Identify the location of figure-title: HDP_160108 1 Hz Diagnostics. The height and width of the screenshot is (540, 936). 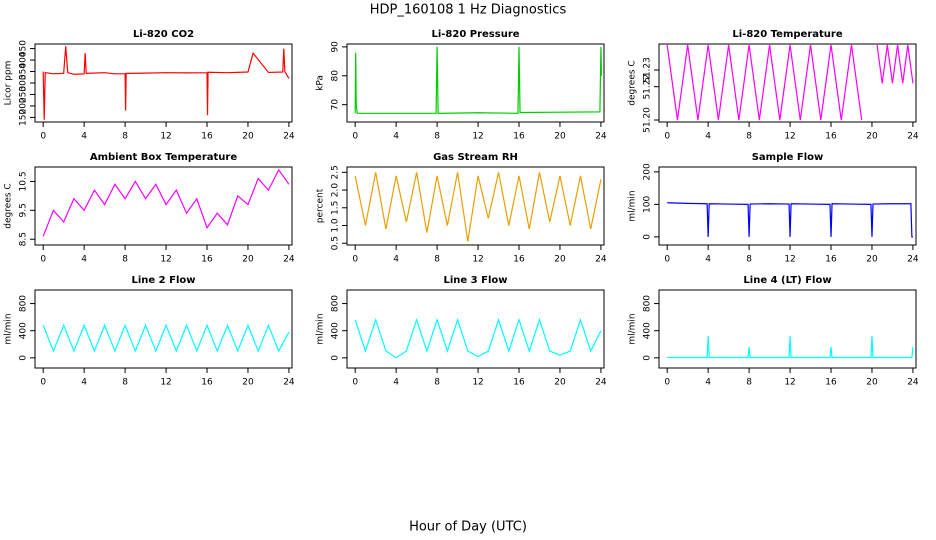
(468, 10).